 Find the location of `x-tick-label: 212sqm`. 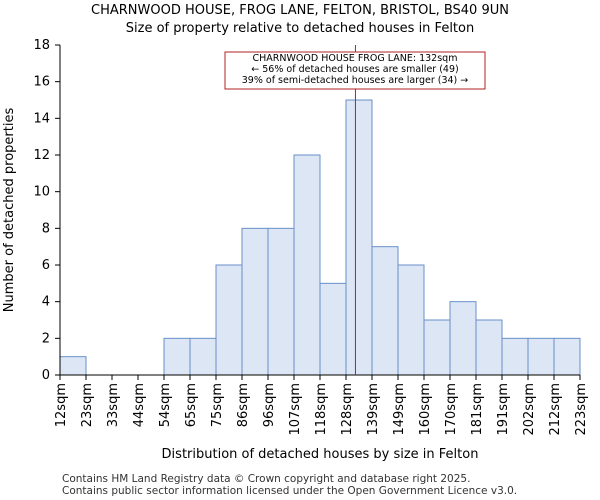

x-tick-label: 212sqm is located at coordinates (555, 409).